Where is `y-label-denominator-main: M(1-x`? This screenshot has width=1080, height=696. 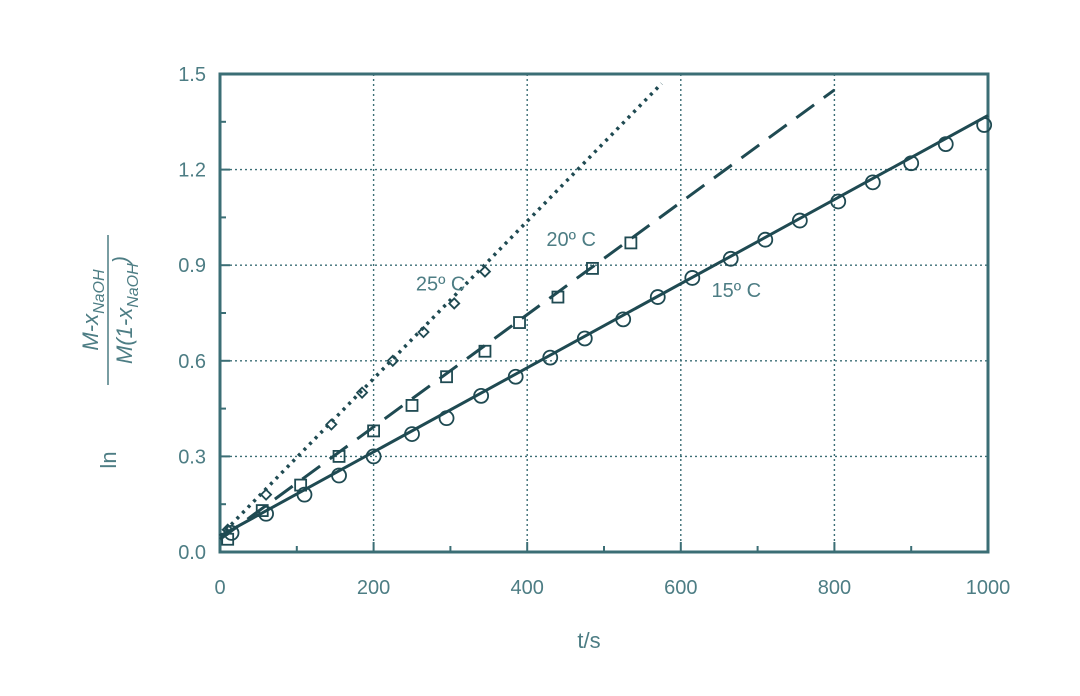
y-label-denominator-main: M(1-x is located at coordinates (124, 335).